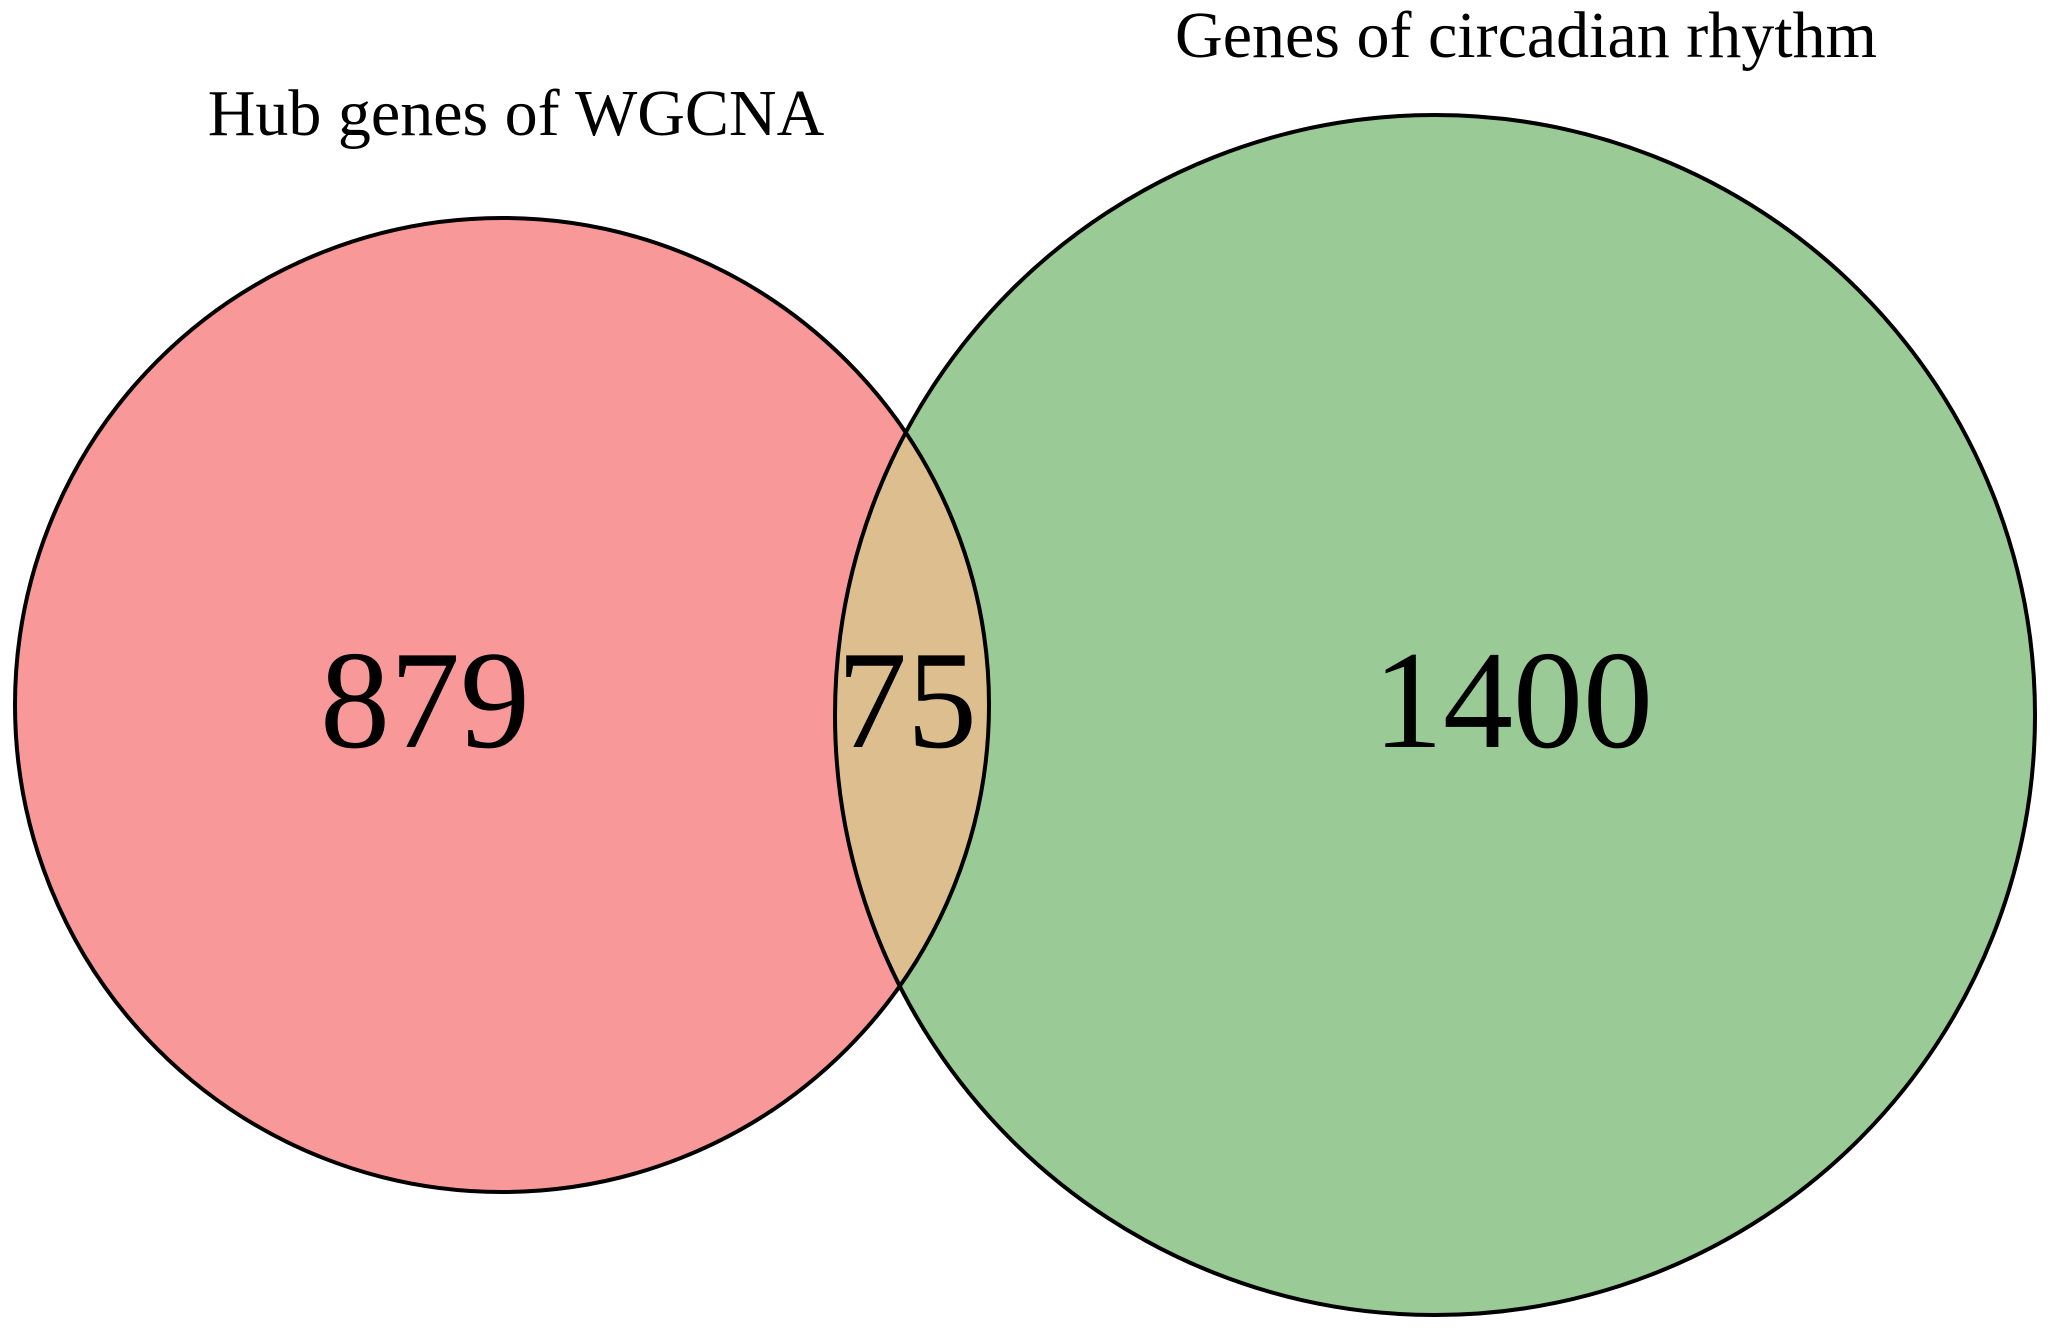 This screenshot has width=2050, height=1331. Describe the element at coordinates (986, 700) in the screenshot. I see `region-counts: 879 75 1400` at that location.